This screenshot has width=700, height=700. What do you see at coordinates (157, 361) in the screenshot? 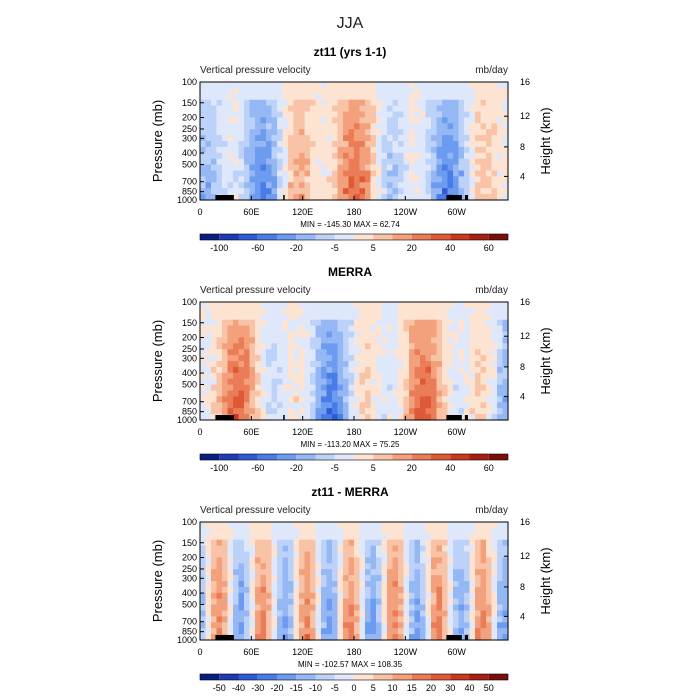
I see `y-axis-label: Pressure (mb)` at bounding box center [157, 361].